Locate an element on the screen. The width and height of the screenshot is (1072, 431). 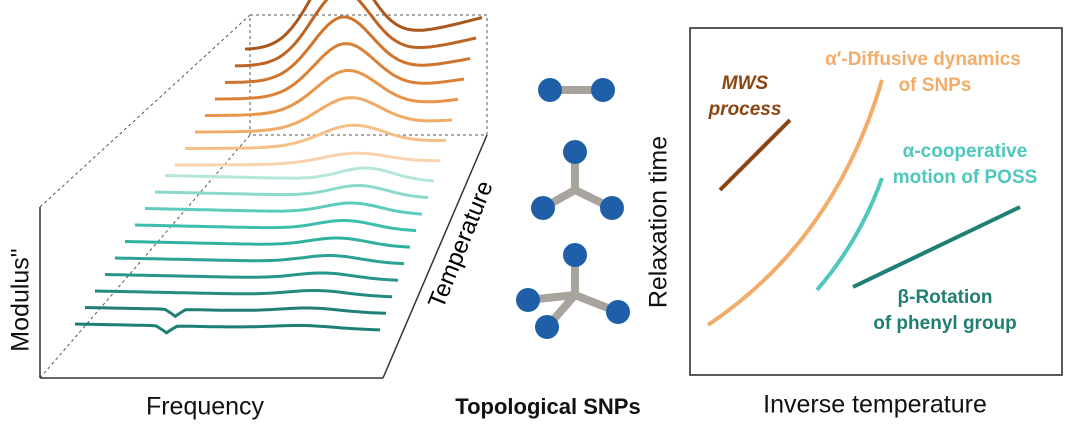
process-label: motion of POSS is located at coordinates (965, 177).